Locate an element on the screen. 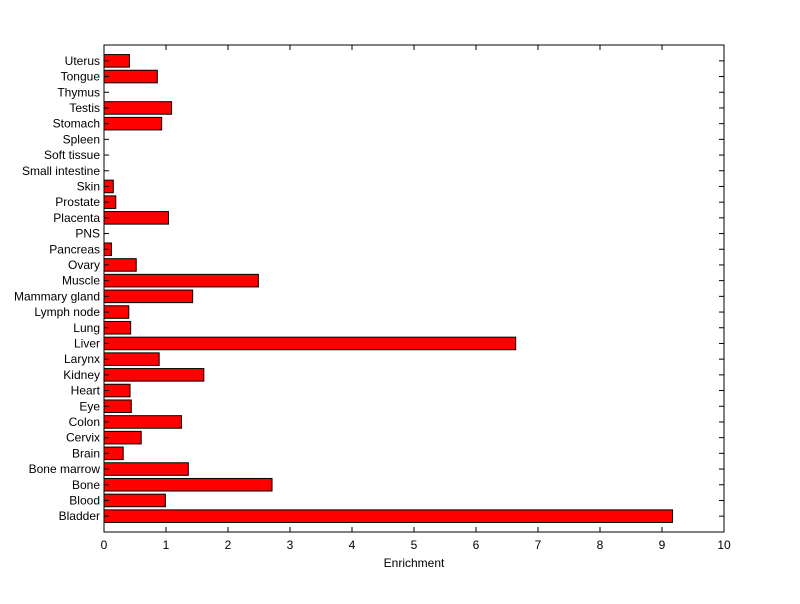  y-tick-label: Ovary is located at coordinates (84, 265).